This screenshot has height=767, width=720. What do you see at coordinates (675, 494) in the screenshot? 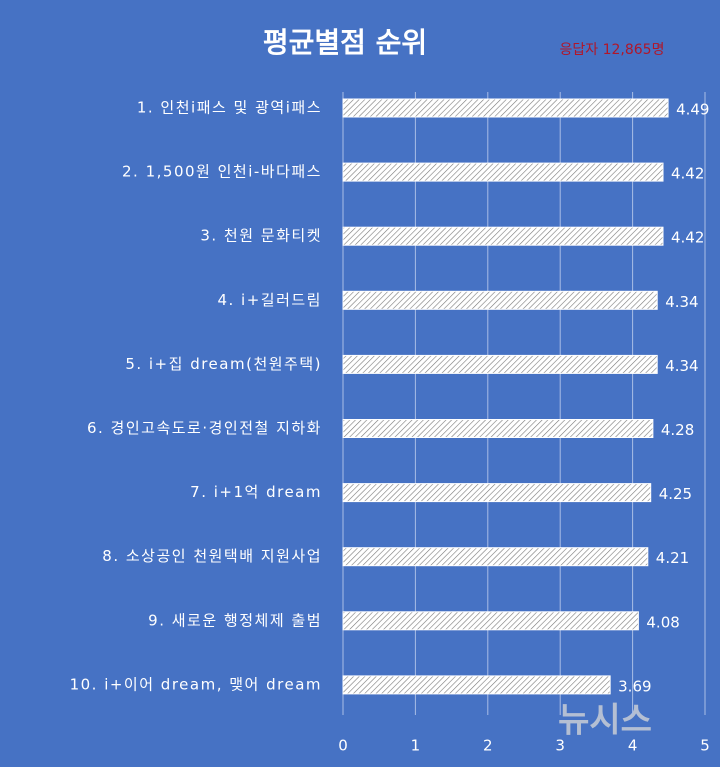
I see `value-label: 4.25` at bounding box center [675, 494].